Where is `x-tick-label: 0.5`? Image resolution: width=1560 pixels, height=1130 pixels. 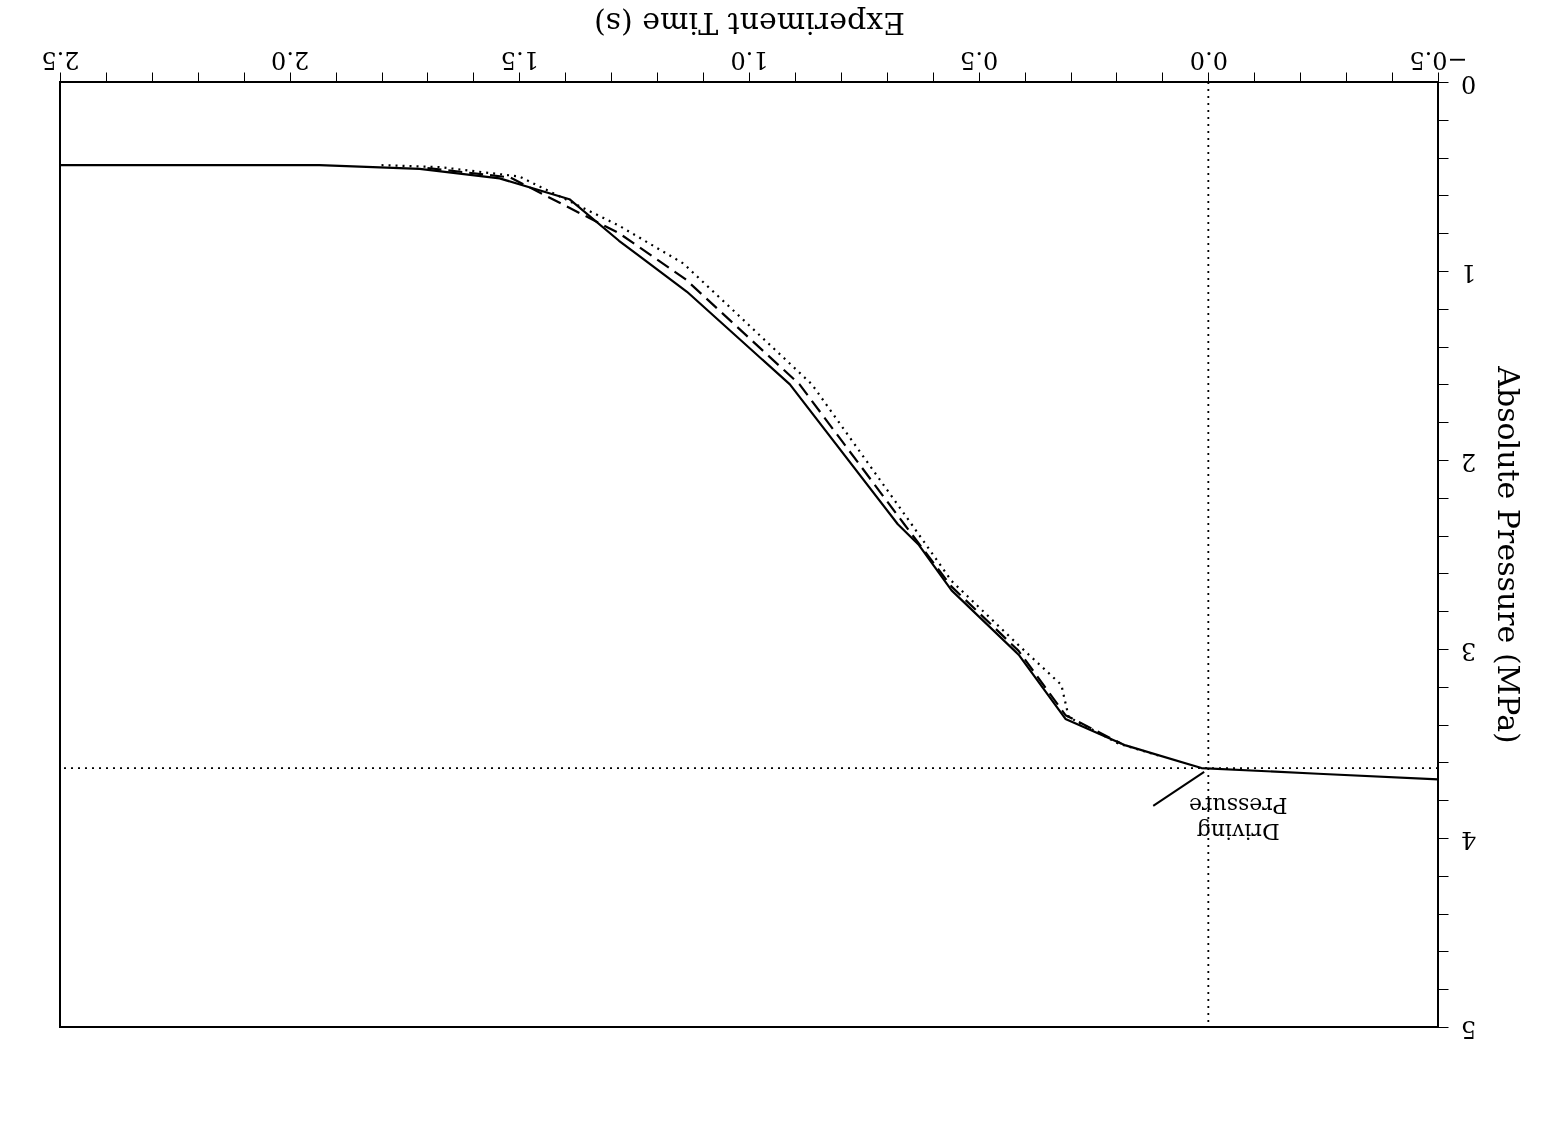
x-tick-label: 0.5 is located at coordinates (979, 59).